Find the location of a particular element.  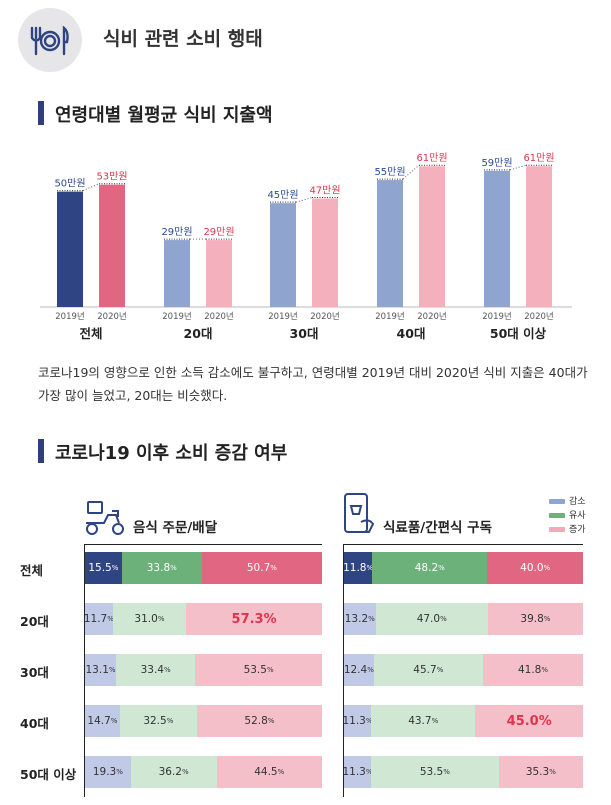

value-label-2020-0: 53만원 is located at coordinates (111, 177).